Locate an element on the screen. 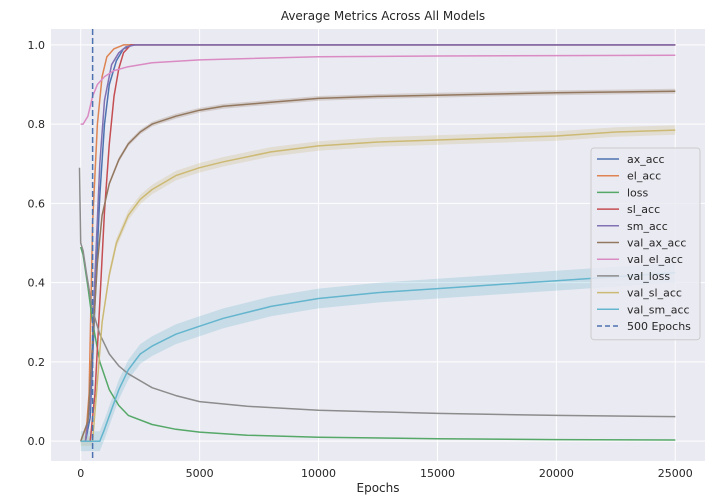  series-line-val_el_acc is located at coordinates (378, 89).